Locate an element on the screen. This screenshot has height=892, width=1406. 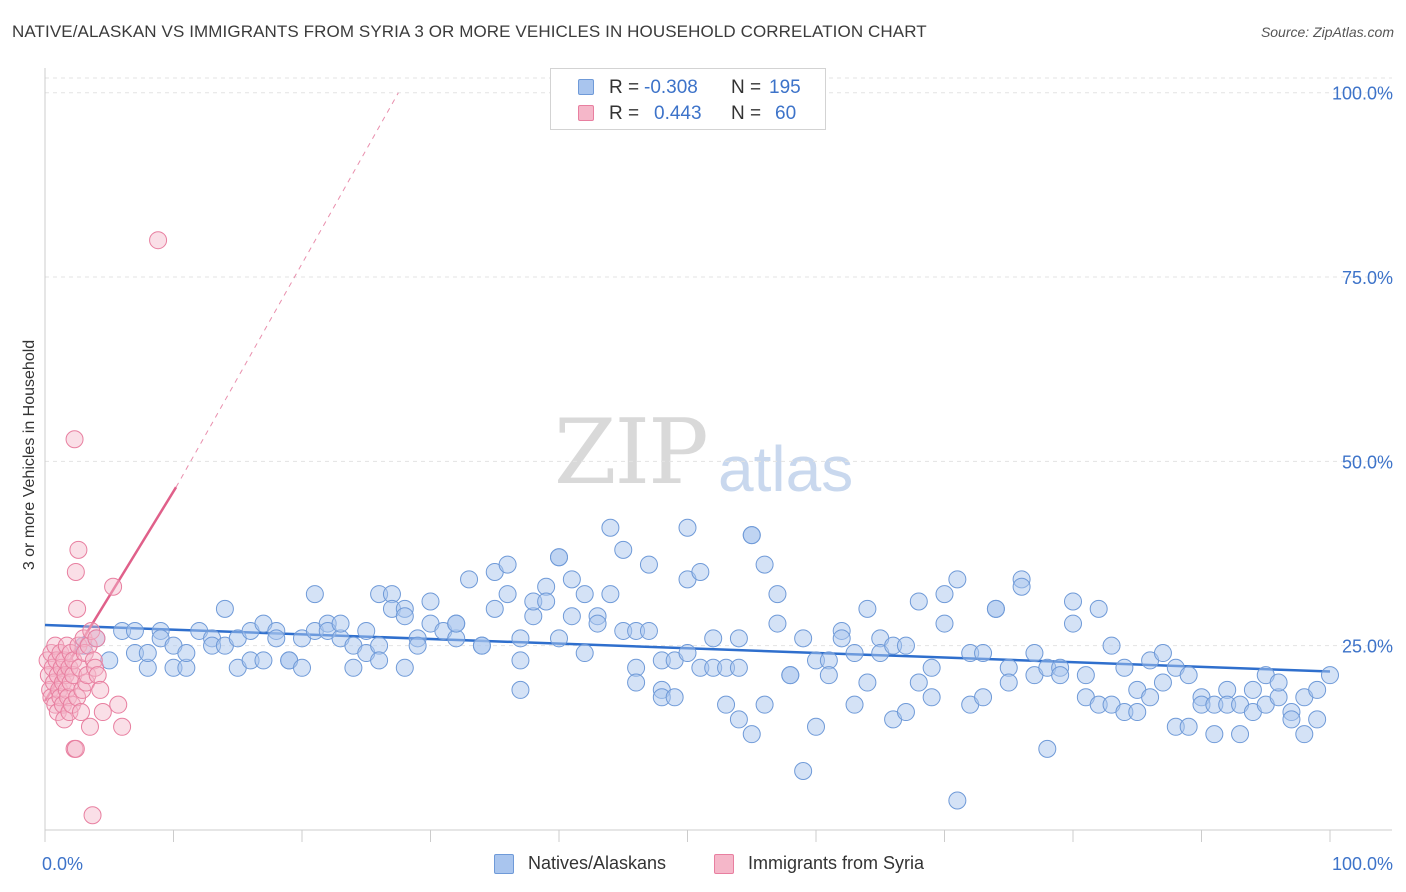
y-tick-label: 100.0% is located at coordinates (1362, 94).